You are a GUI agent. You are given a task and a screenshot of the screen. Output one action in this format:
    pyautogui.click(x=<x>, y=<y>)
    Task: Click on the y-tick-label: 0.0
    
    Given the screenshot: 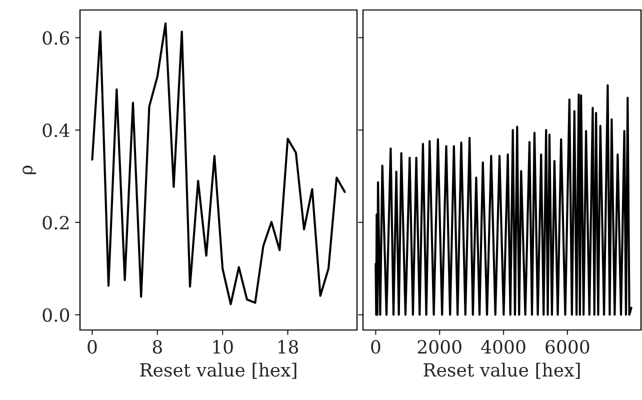 What is the action you would take?
    pyautogui.click(x=56, y=315)
    